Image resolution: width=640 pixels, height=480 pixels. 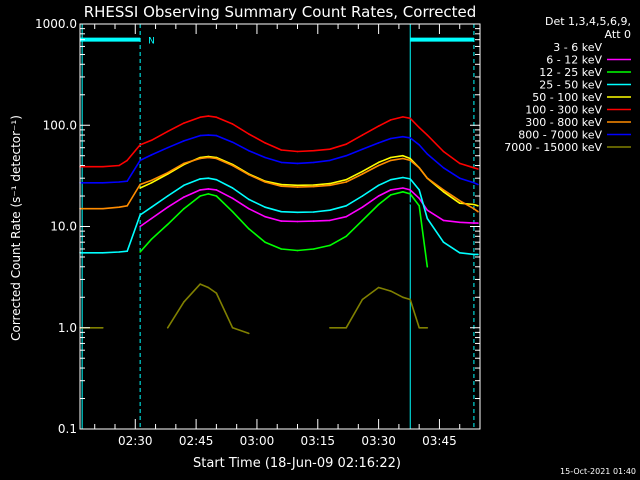 I want to click on legend-label-0: 3 - 6 keV, so click(x=577, y=47).